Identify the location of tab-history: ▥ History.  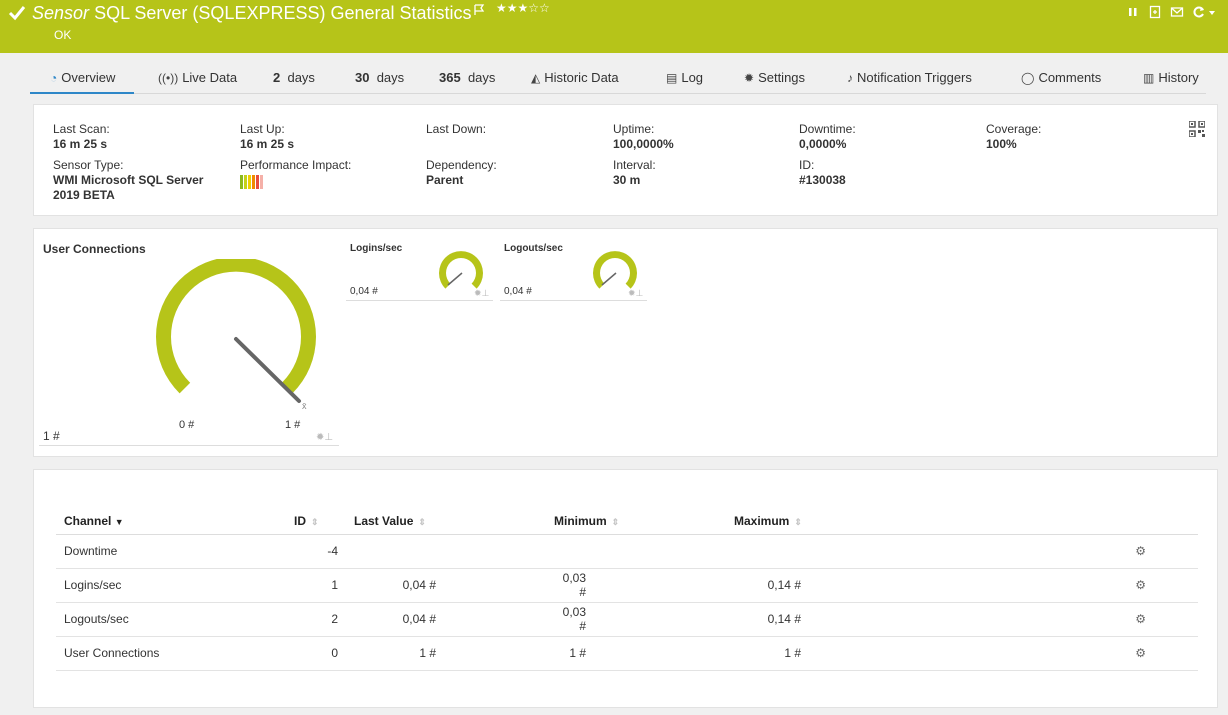
(1171, 77).